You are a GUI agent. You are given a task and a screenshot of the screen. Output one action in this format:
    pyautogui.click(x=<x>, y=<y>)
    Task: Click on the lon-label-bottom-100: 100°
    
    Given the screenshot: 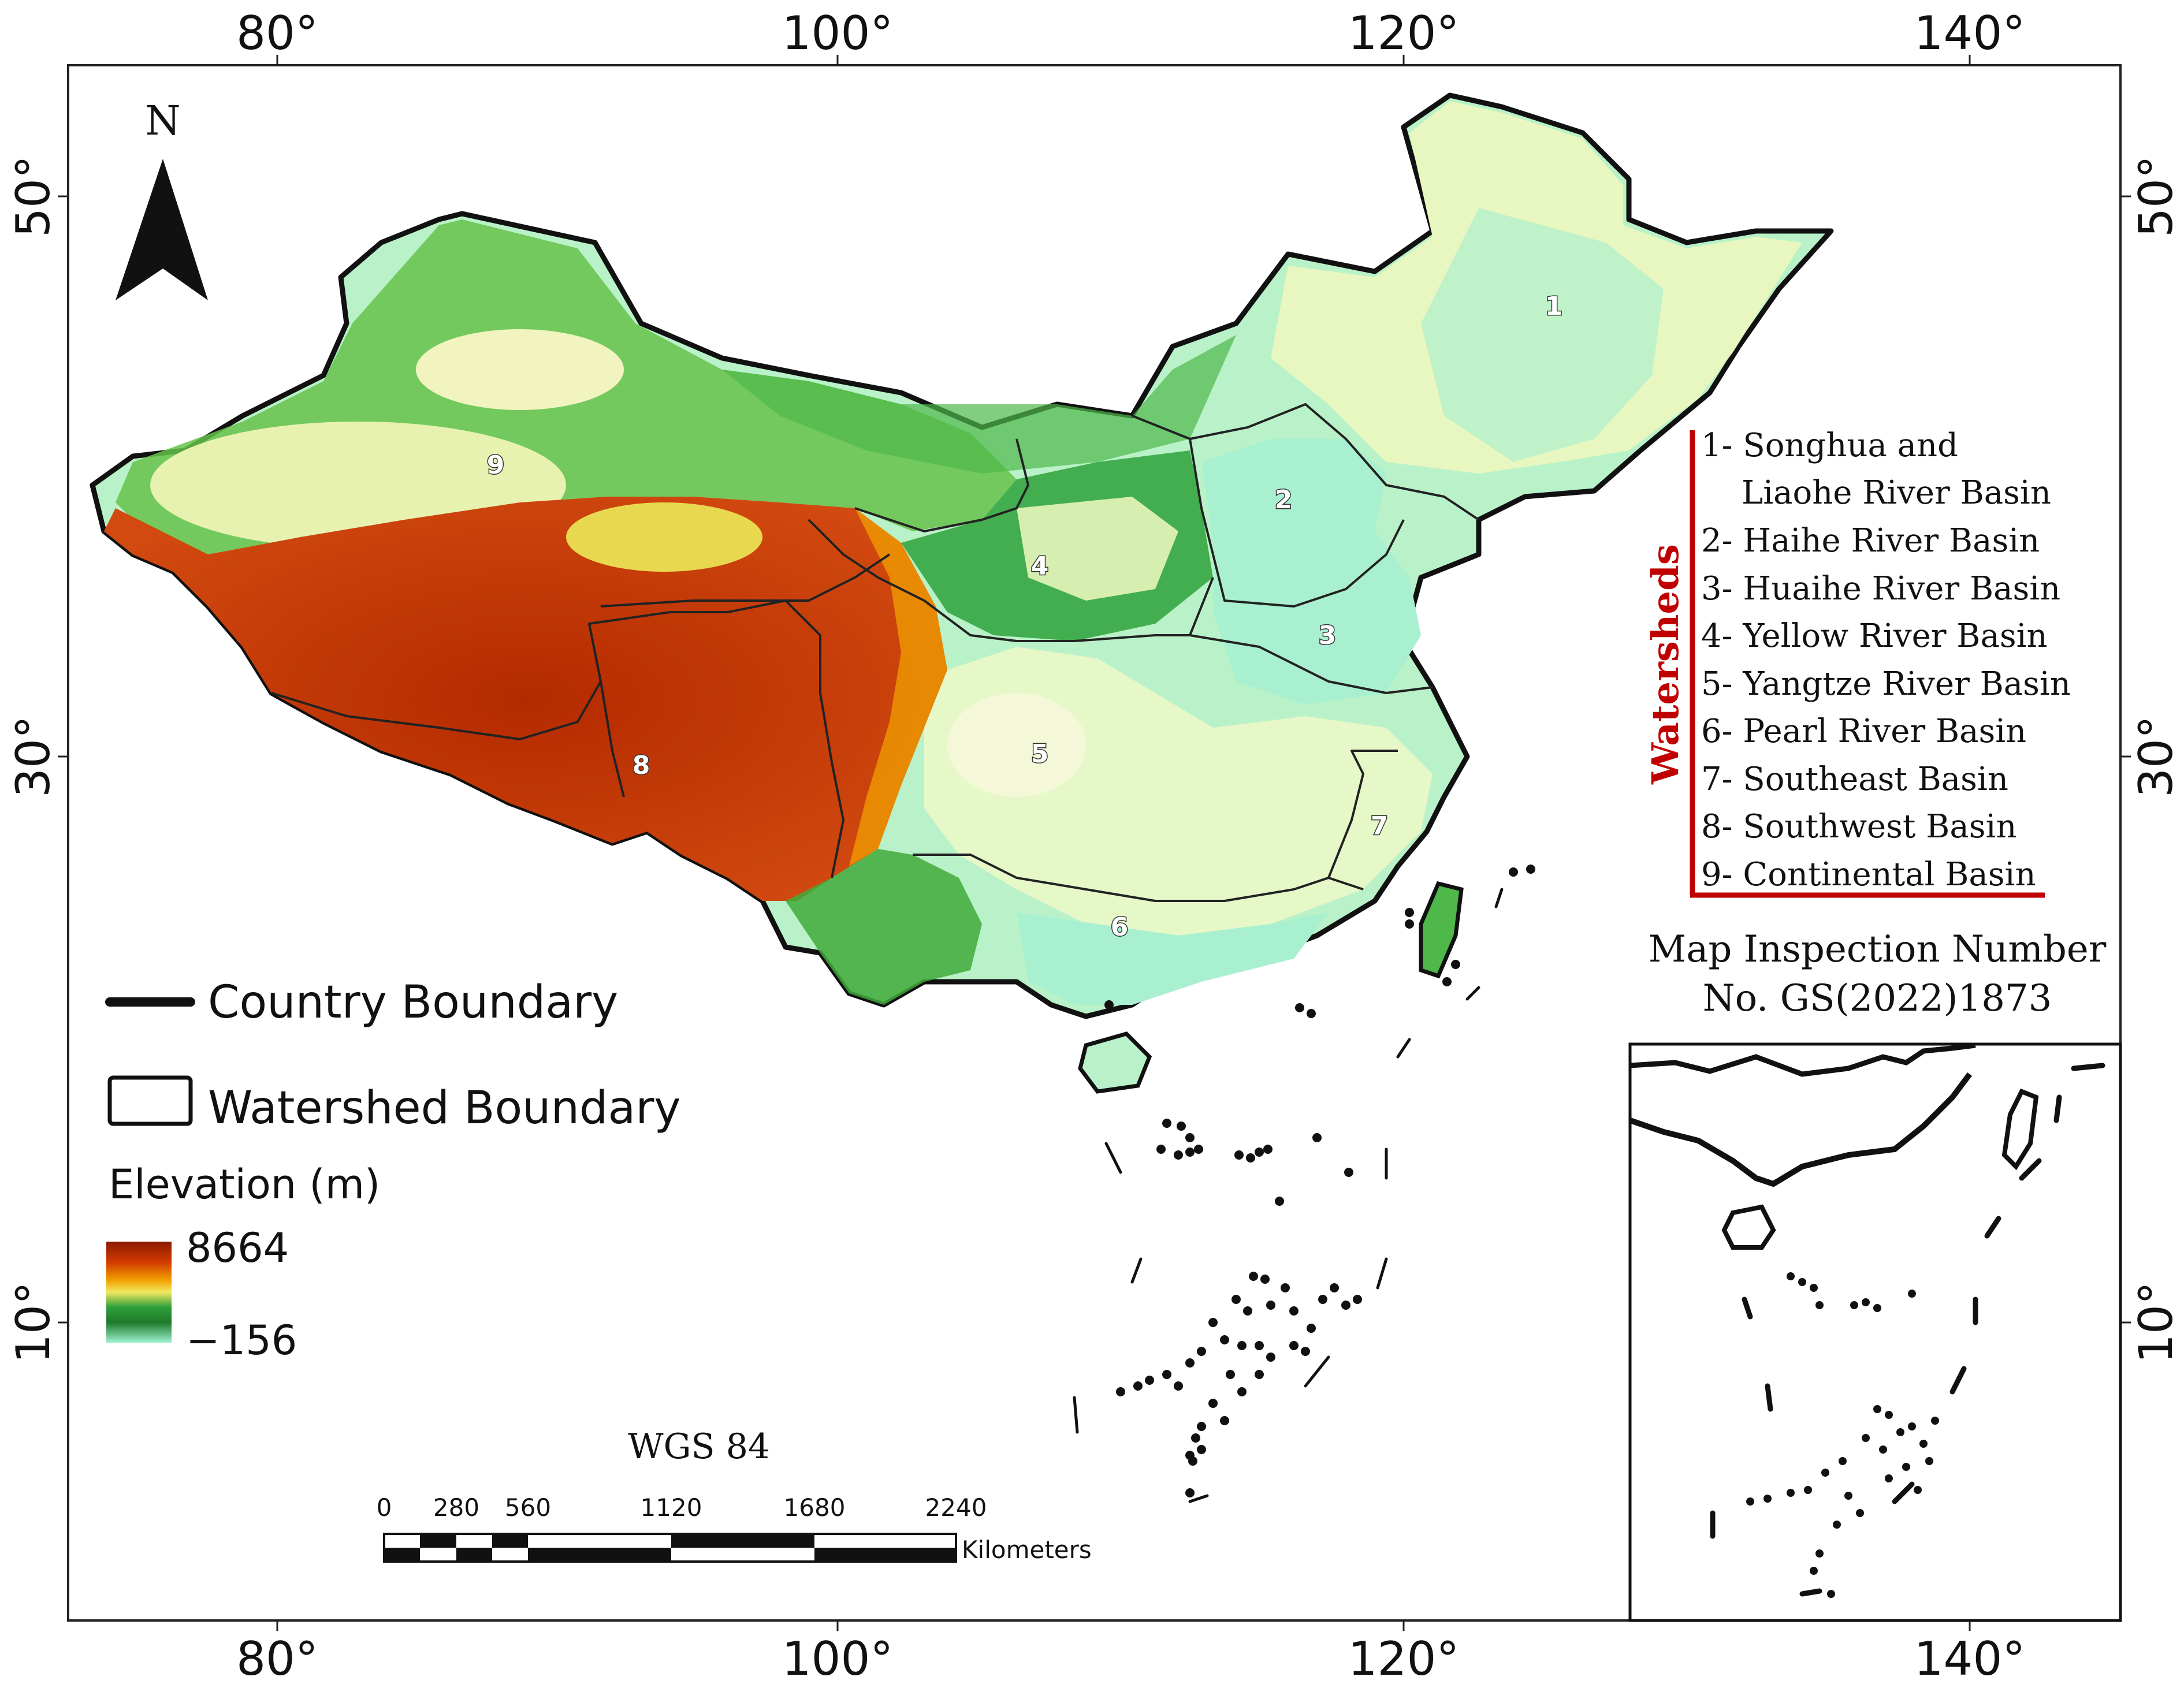 What is the action you would take?
    pyautogui.click(x=838, y=1658)
    